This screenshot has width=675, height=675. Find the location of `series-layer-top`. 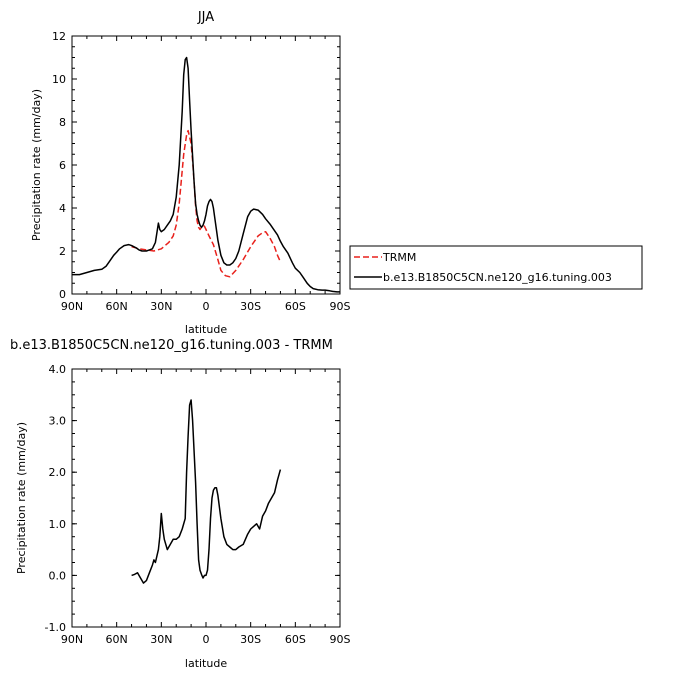

series-layer-top is located at coordinates (206, 174).